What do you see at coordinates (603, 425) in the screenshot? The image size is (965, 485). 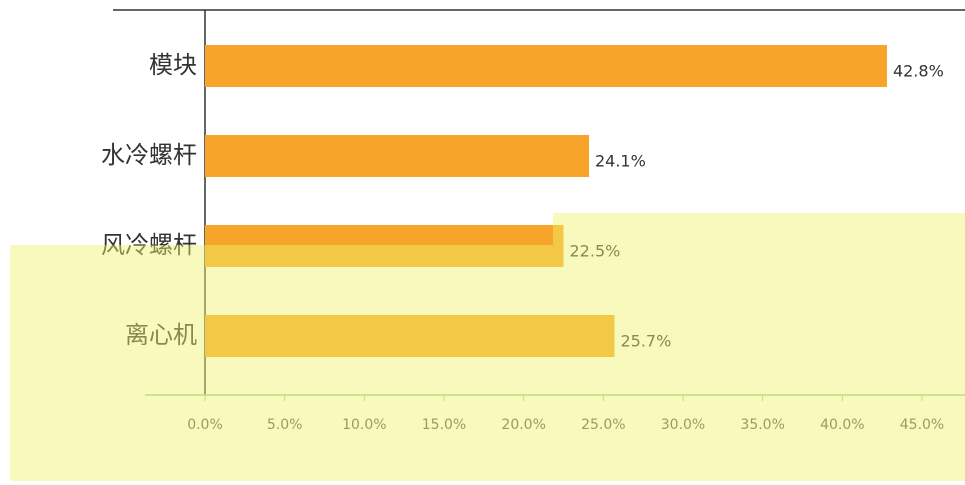 I see `x-tick-label: 25.0%` at bounding box center [603, 425].